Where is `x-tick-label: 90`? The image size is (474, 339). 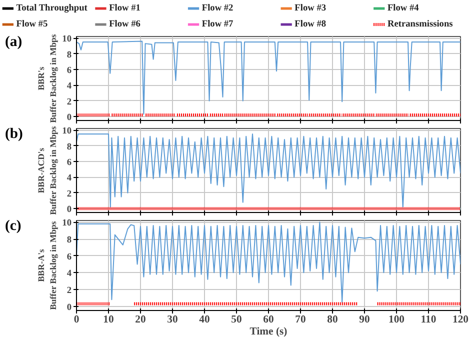 x-tick-label: 90 is located at coordinates (364, 320).